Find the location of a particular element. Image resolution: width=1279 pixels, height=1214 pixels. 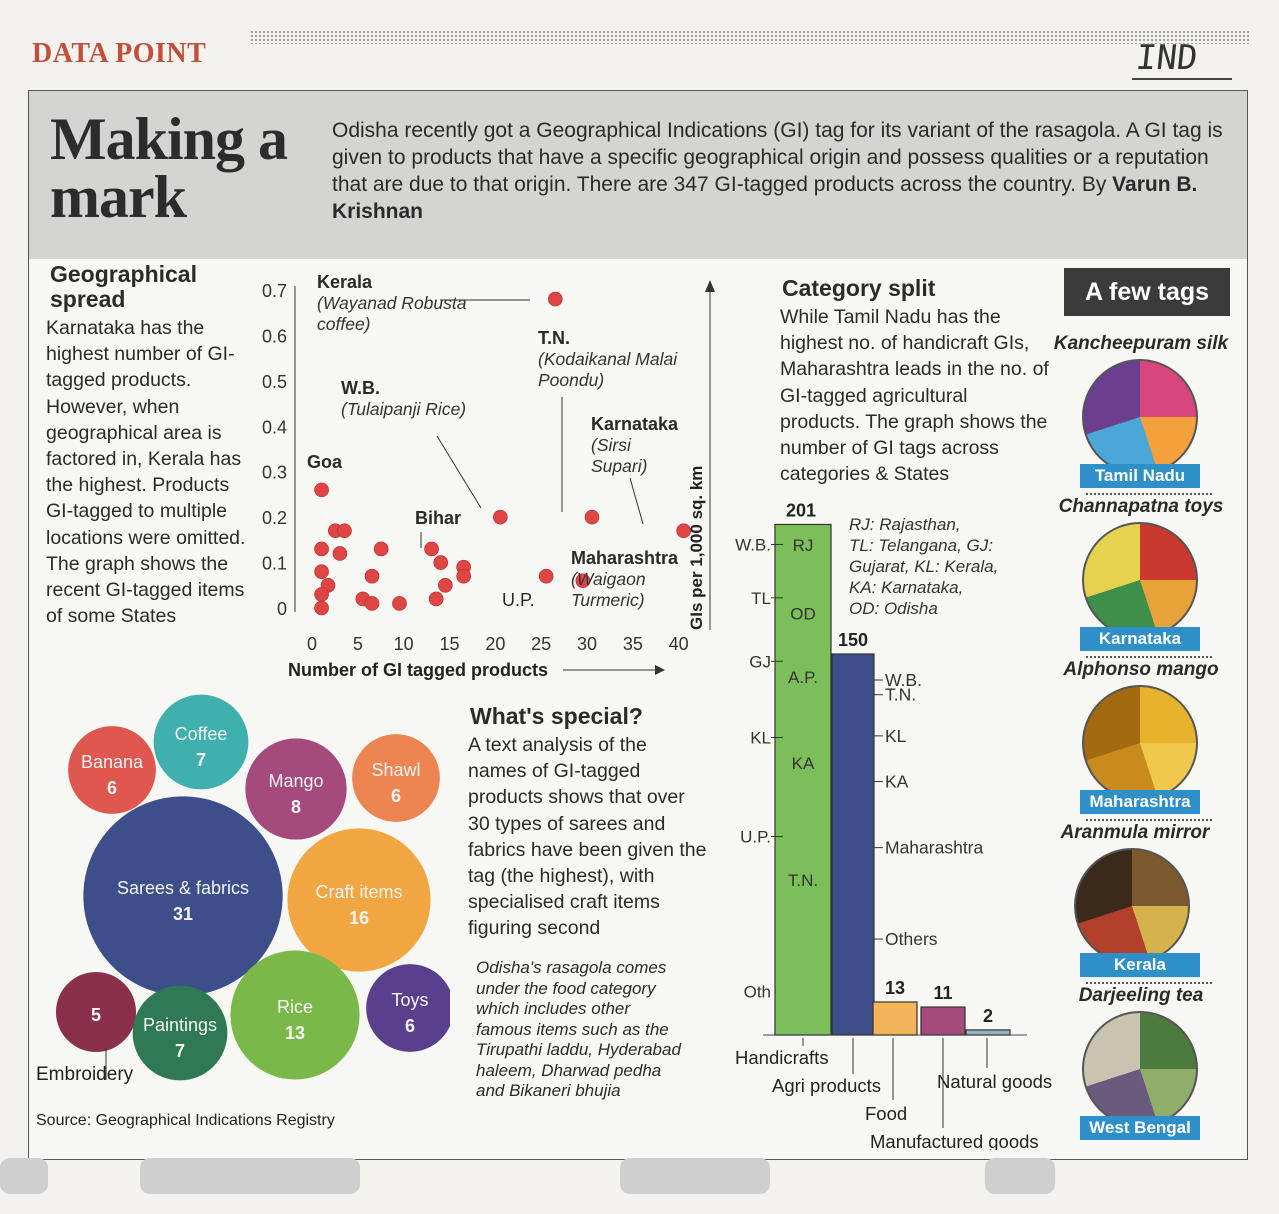

y-tick-label: 0.4 is located at coordinates (274, 427).